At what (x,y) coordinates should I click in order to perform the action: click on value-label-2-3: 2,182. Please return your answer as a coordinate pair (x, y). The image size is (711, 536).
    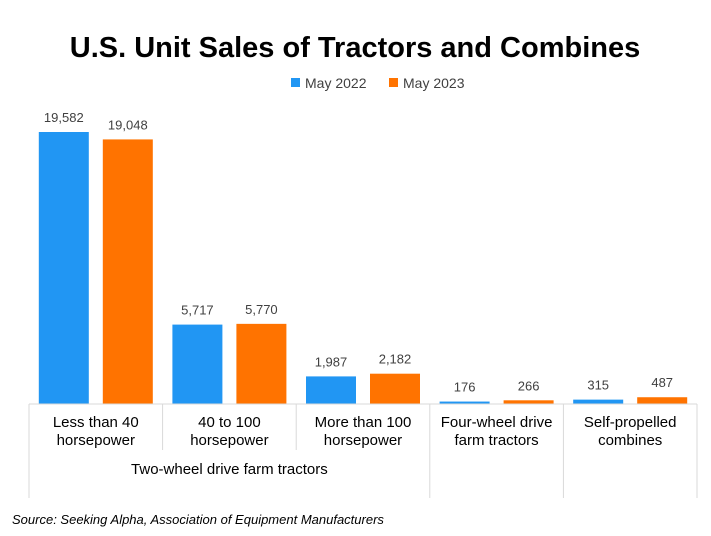
    Looking at the image, I should click on (395, 359).